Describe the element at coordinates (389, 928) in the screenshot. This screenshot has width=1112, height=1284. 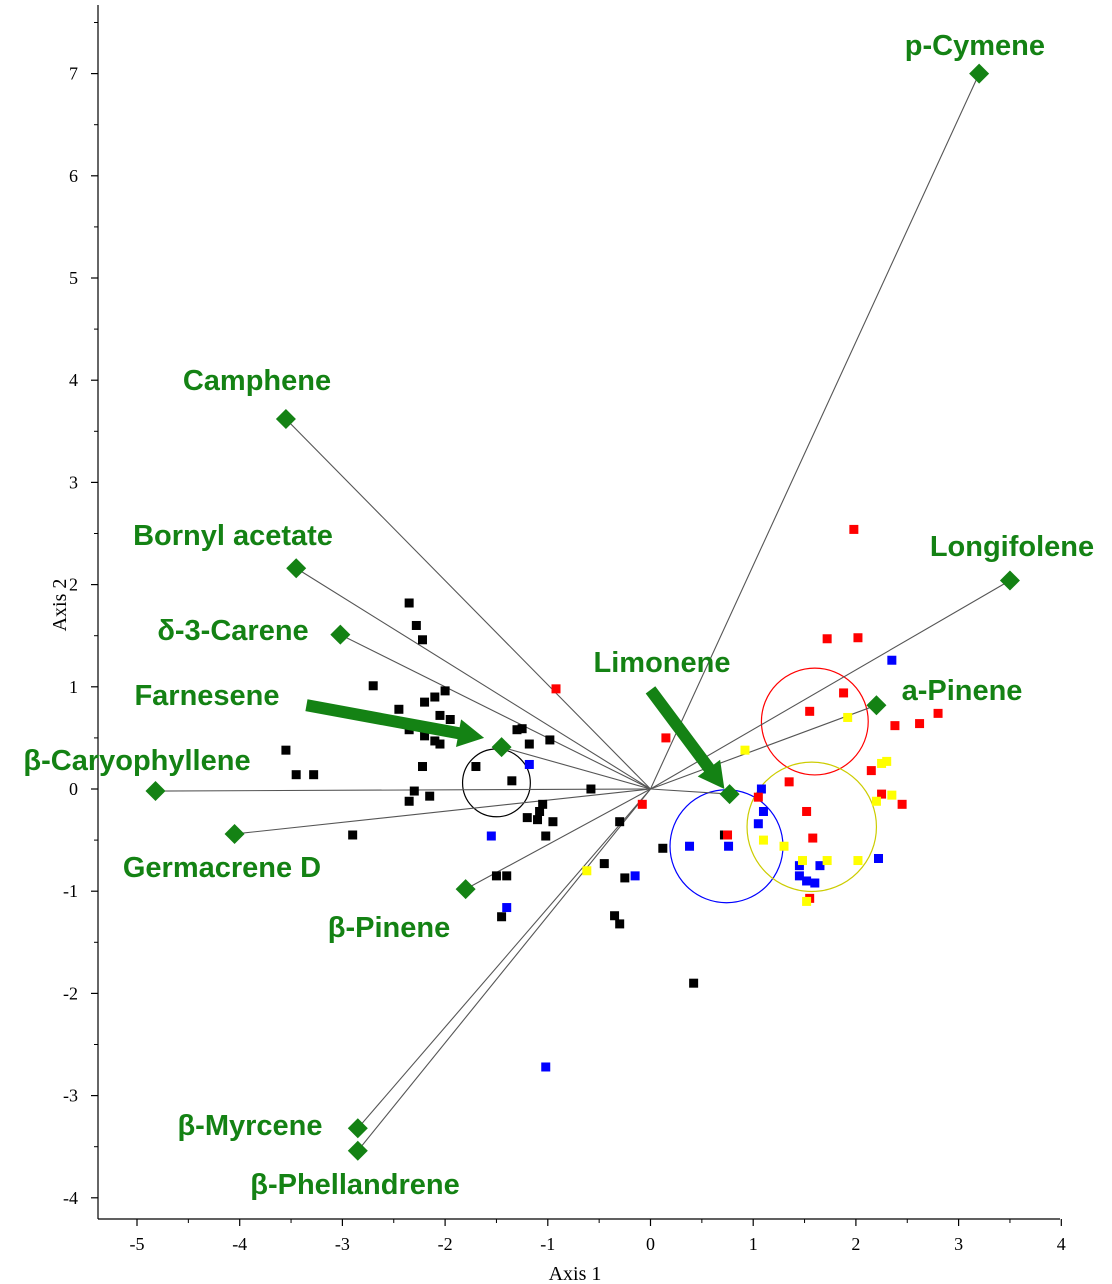
I see `variable-label-pinene: β-Pinene` at that location.